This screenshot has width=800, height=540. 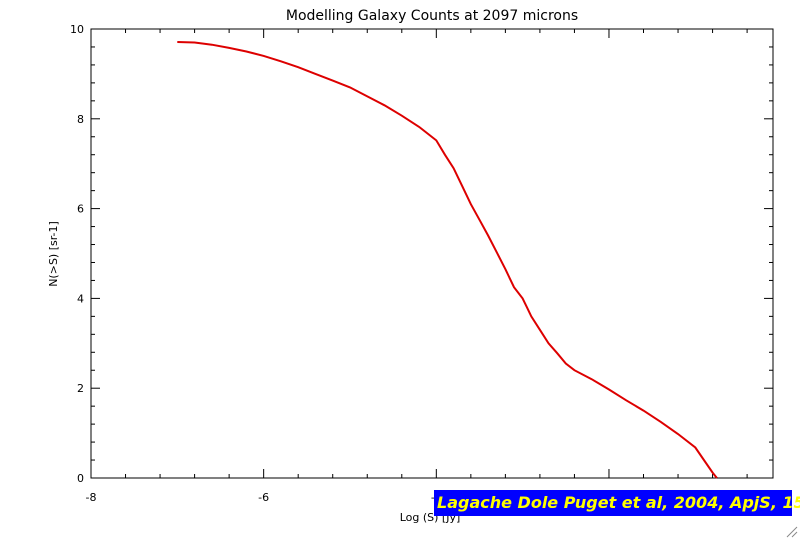 I want to click on y-tick-label: 6, so click(x=80, y=209).